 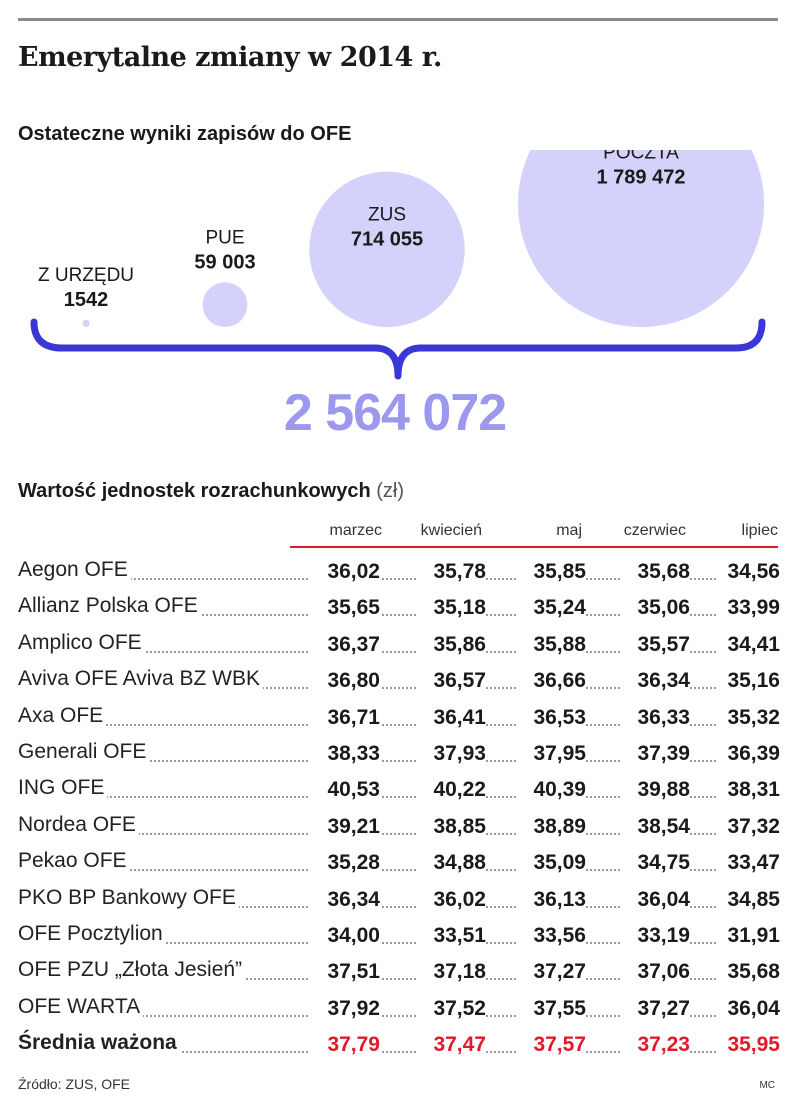 What do you see at coordinates (655, 717) in the screenshot?
I see `table-cell: 36,33` at bounding box center [655, 717].